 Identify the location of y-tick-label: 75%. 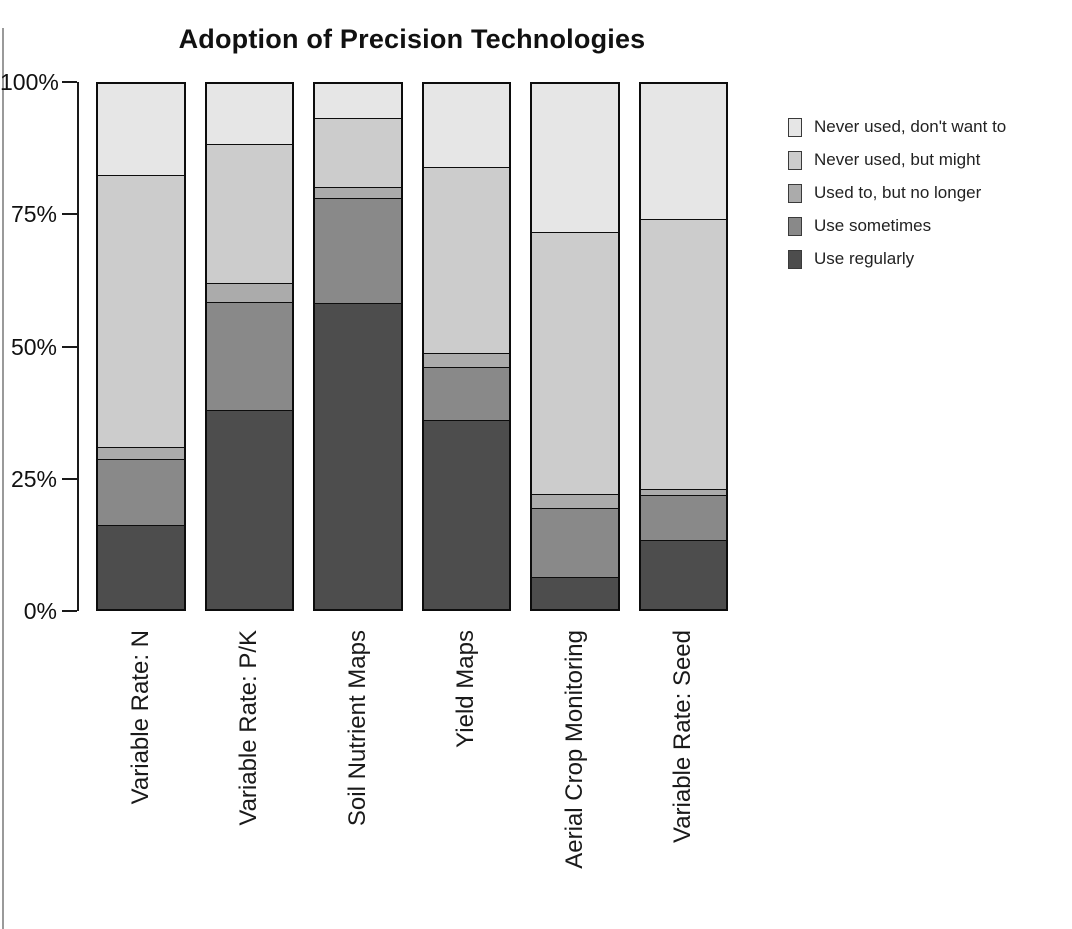
(33, 214).